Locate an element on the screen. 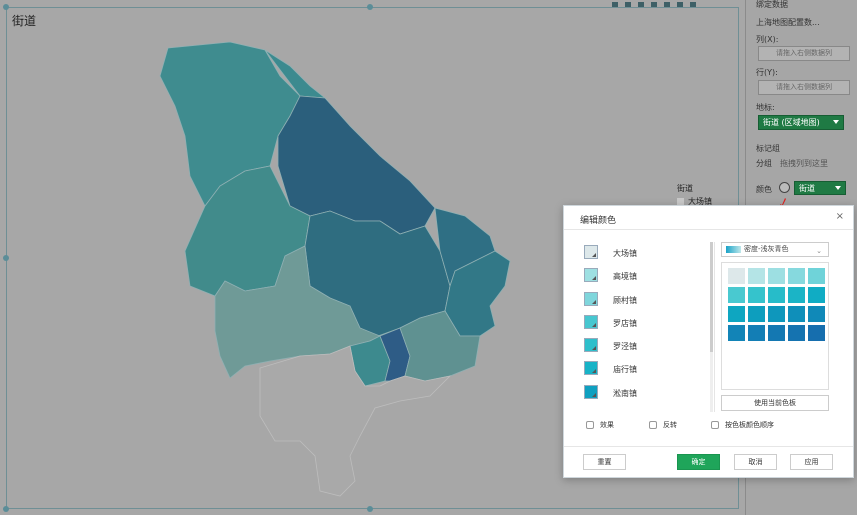 This screenshot has width=857, height=515. rows-label: 行(Y): is located at coordinates (767, 72).